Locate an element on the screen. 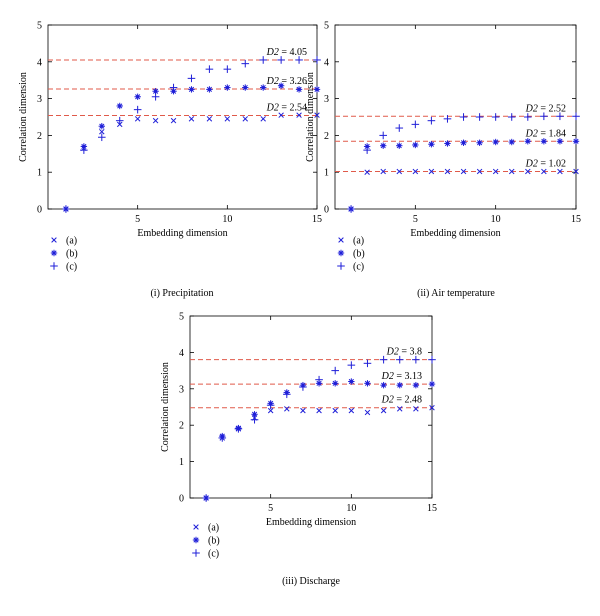 Image resolution: width=600 pixels, height=616 pixels. series-b is located at coordinates (191, 147).